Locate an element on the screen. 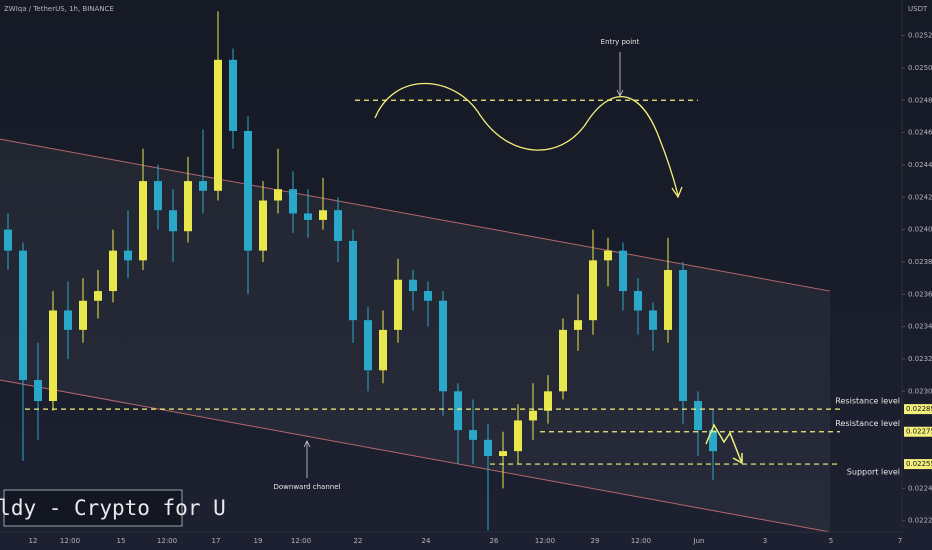 The width and height of the screenshot is (932, 550). watermark-box is located at coordinates (93, 508).